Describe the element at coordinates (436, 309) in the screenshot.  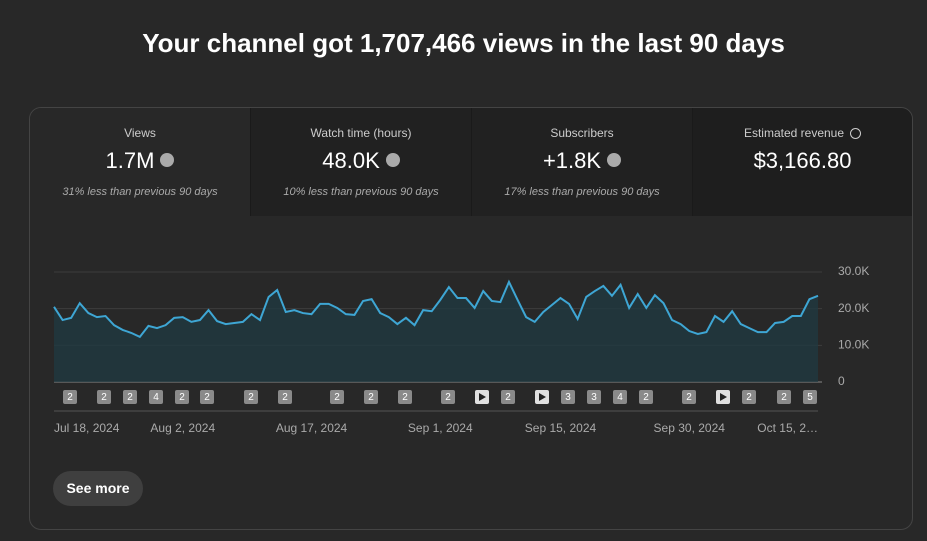
I see `line` at that location.